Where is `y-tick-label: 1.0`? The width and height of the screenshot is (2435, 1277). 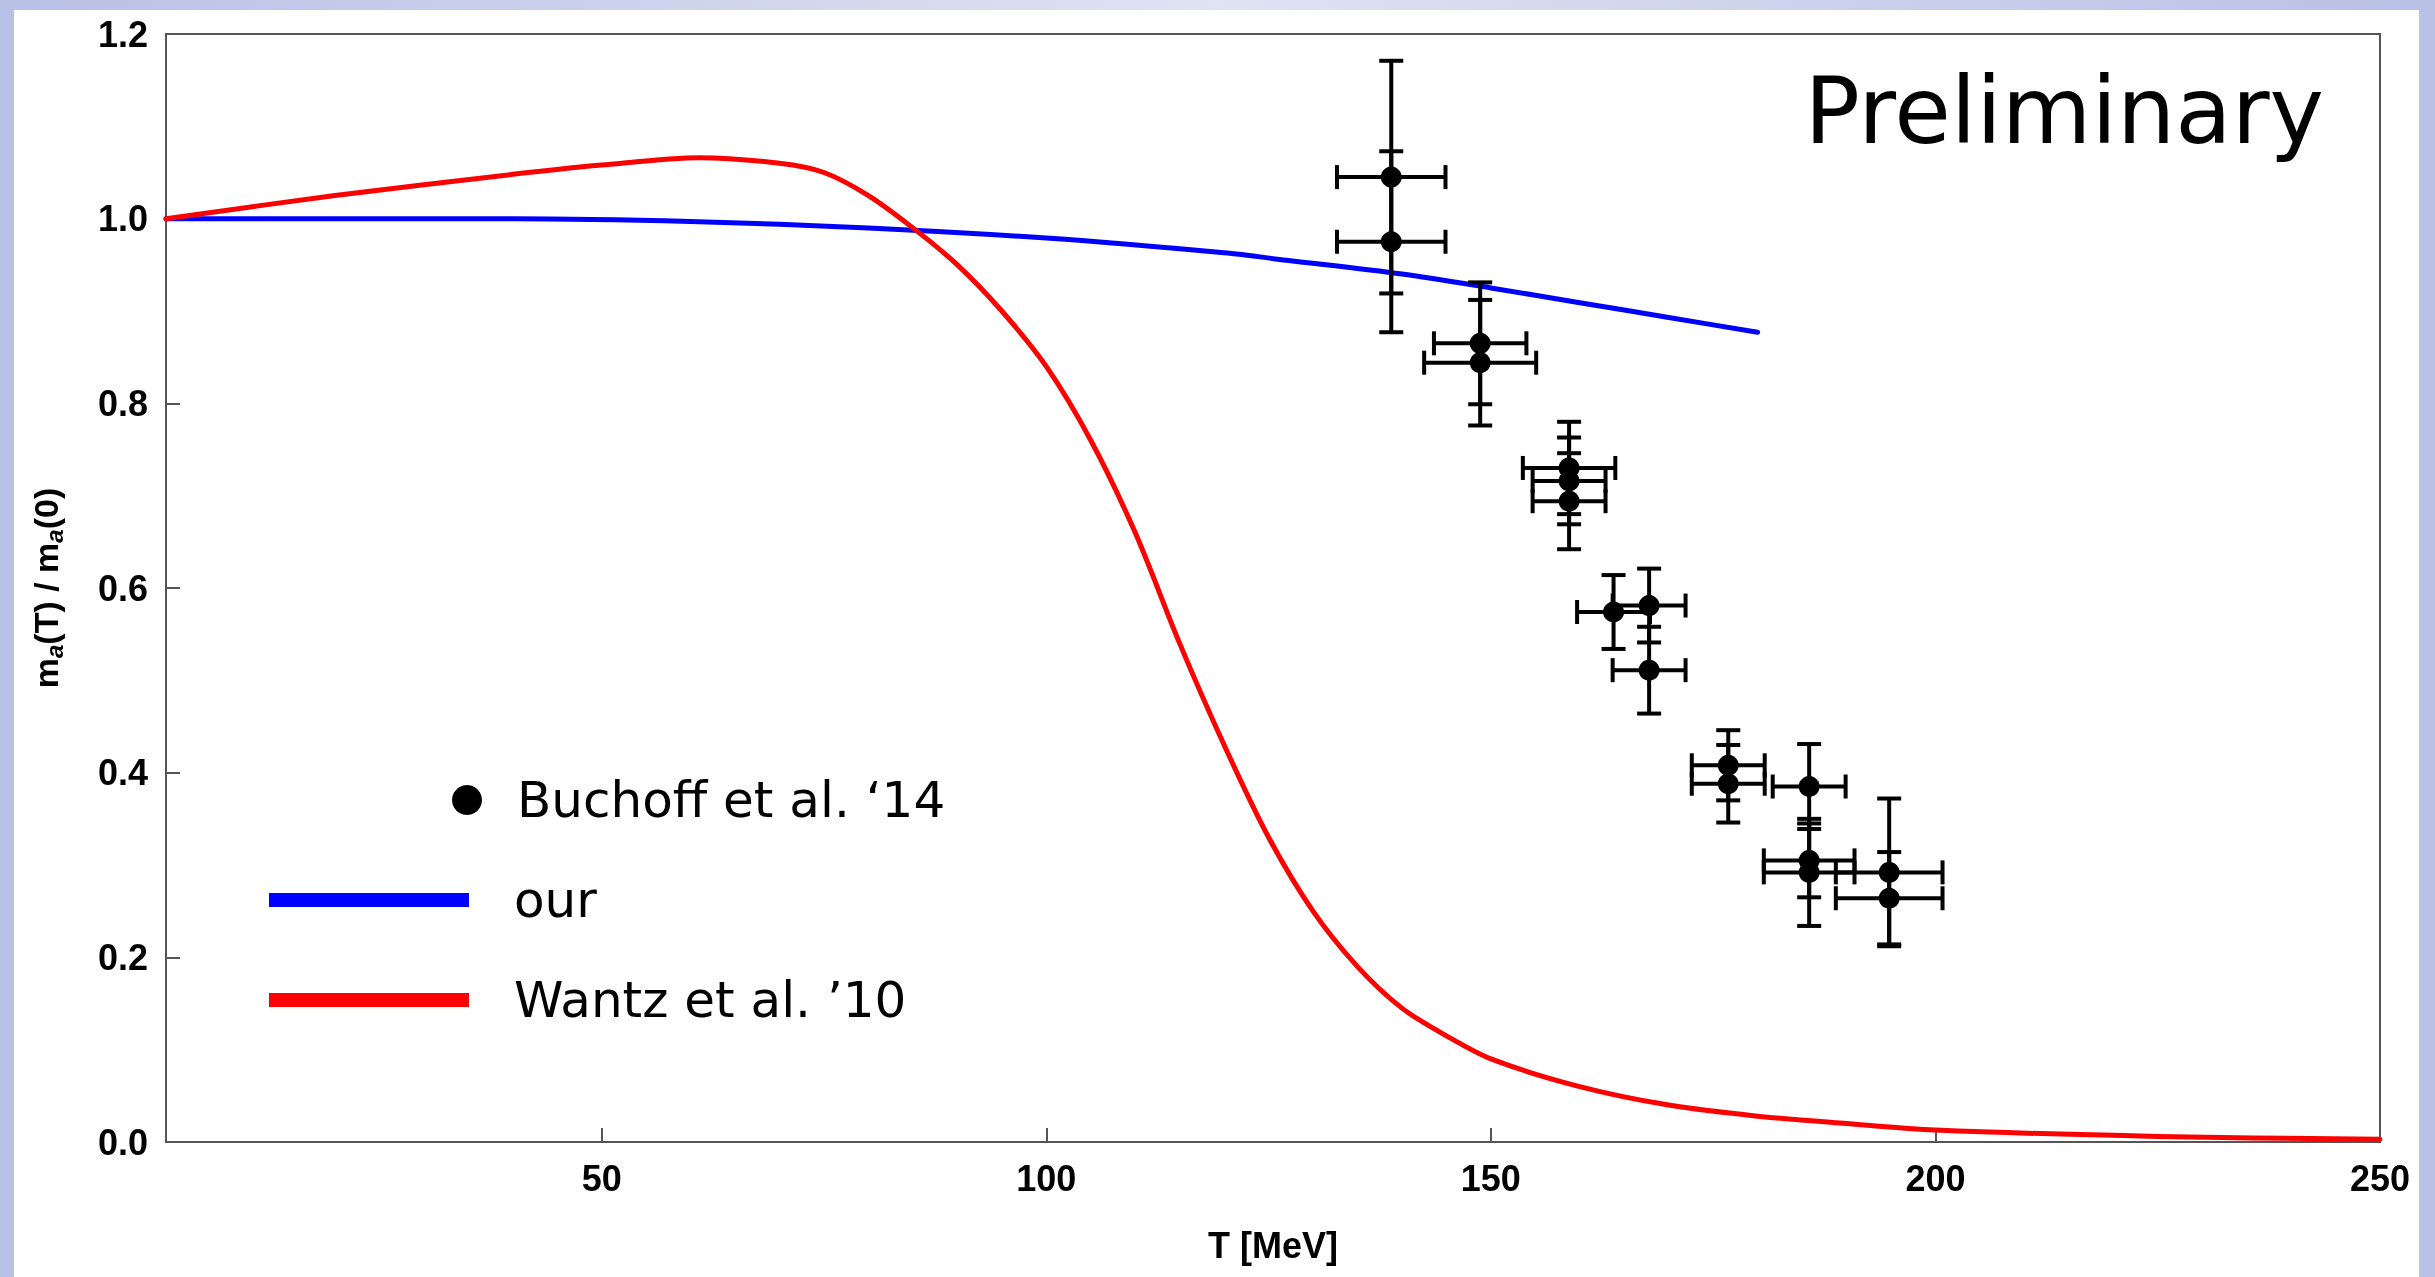
y-tick-label: 1.0 is located at coordinates (122, 219).